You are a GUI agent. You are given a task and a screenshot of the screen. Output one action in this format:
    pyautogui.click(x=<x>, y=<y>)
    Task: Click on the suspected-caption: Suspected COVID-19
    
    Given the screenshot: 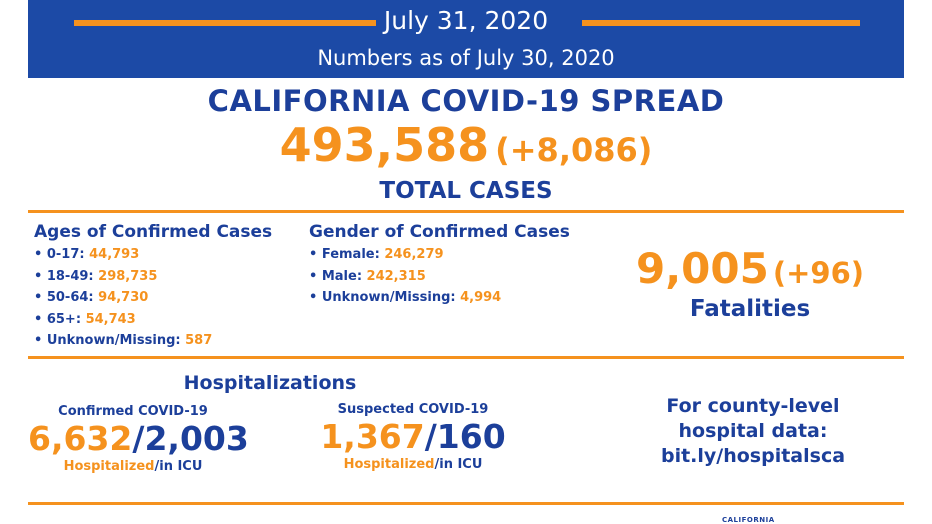 What is the action you would take?
    pyautogui.click(x=413, y=409)
    